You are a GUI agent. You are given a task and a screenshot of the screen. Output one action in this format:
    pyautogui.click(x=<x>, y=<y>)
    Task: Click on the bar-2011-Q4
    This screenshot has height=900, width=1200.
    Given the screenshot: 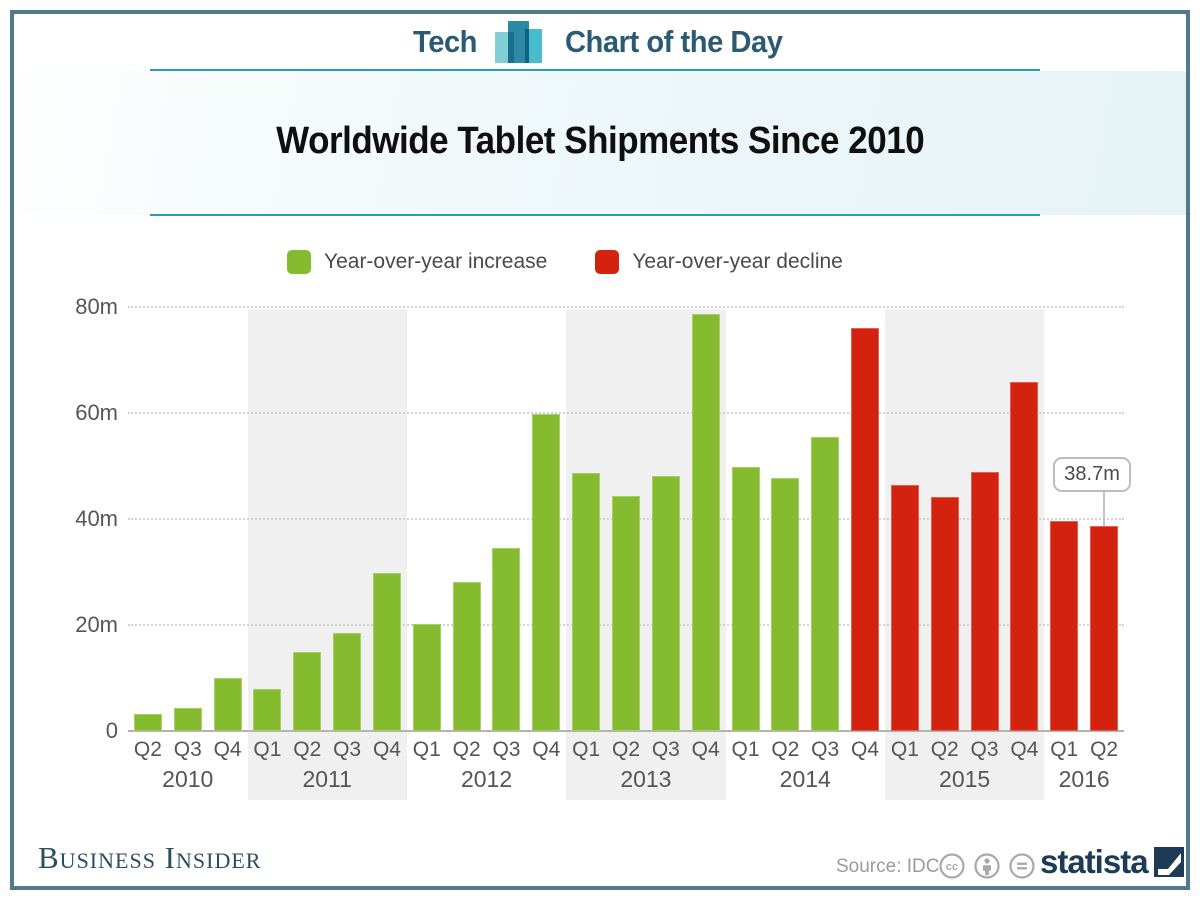 What is the action you would take?
    pyautogui.click(x=386, y=652)
    